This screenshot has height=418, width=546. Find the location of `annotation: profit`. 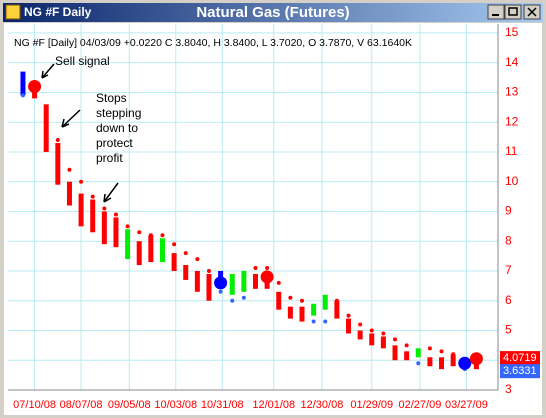

annotation: profit is located at coordinates (109, 158).